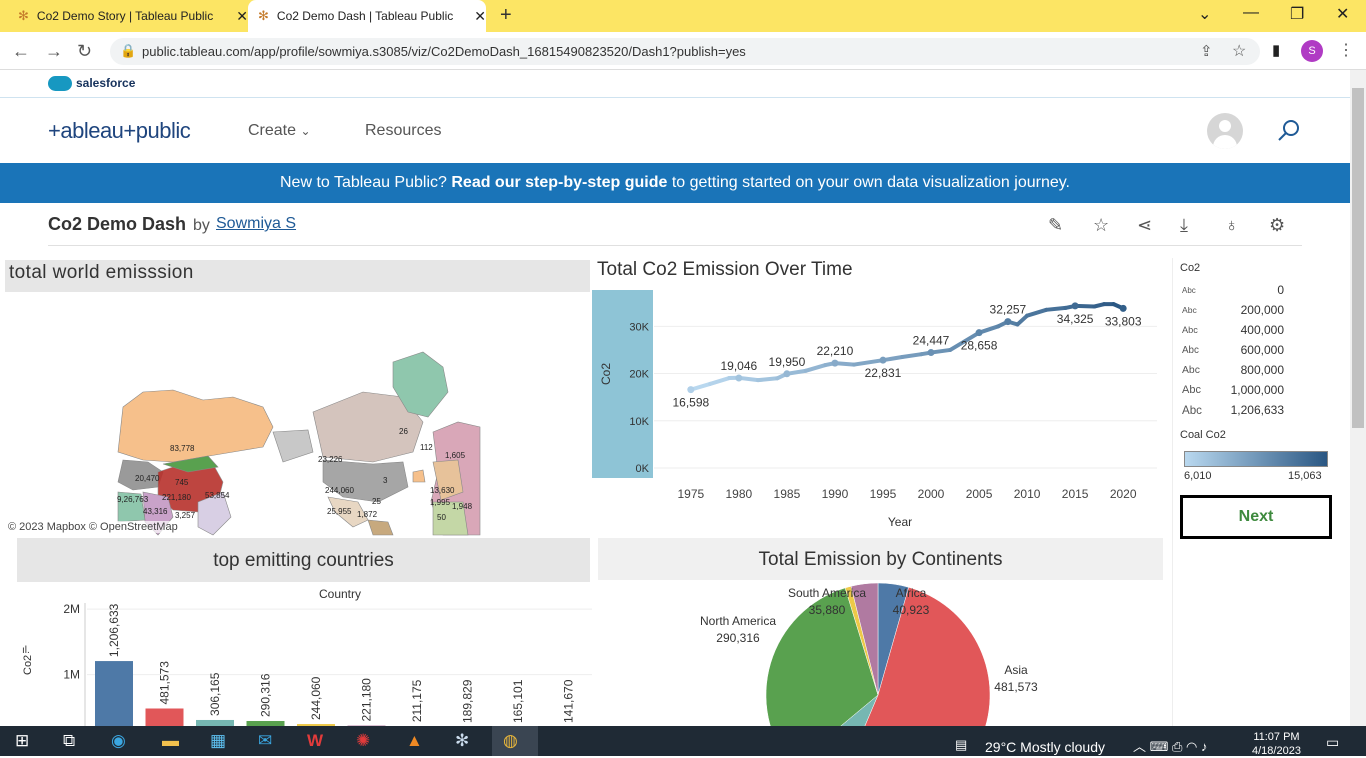 This screenshot has width=1366, height=758. I want to click on bar-chart-icon: ıl., so click(26, 650).